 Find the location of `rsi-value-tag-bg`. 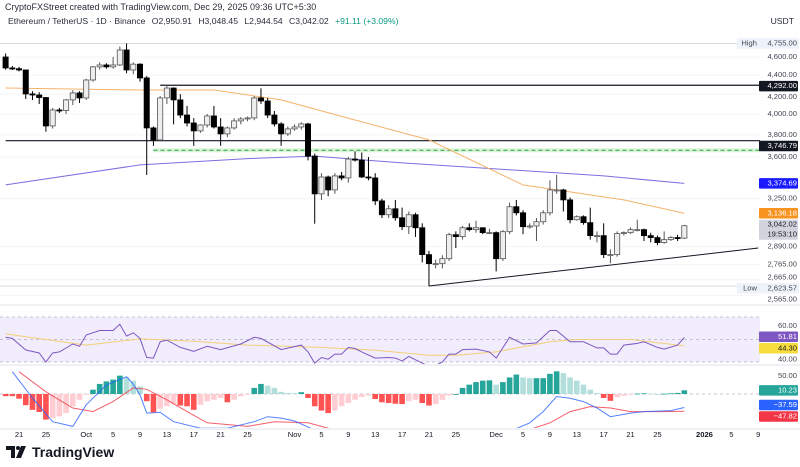

rsi-value-tag-bg is located at coordinates (778, 336).